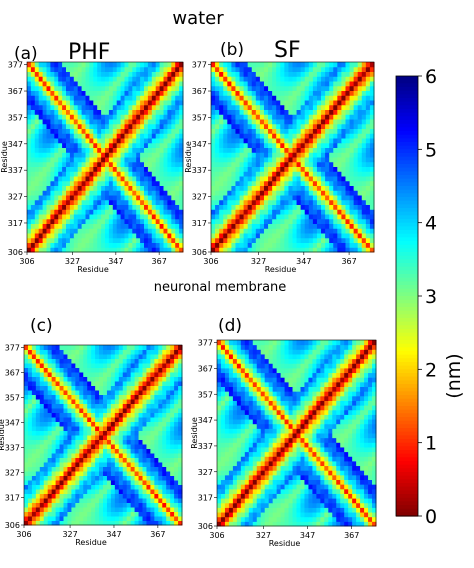 Image resolution: width=474 pixels, height=568 pixels. Describe the element at coordinates (89, 52) in the screenshot. I see `panel-a-title: PHF` at that location.